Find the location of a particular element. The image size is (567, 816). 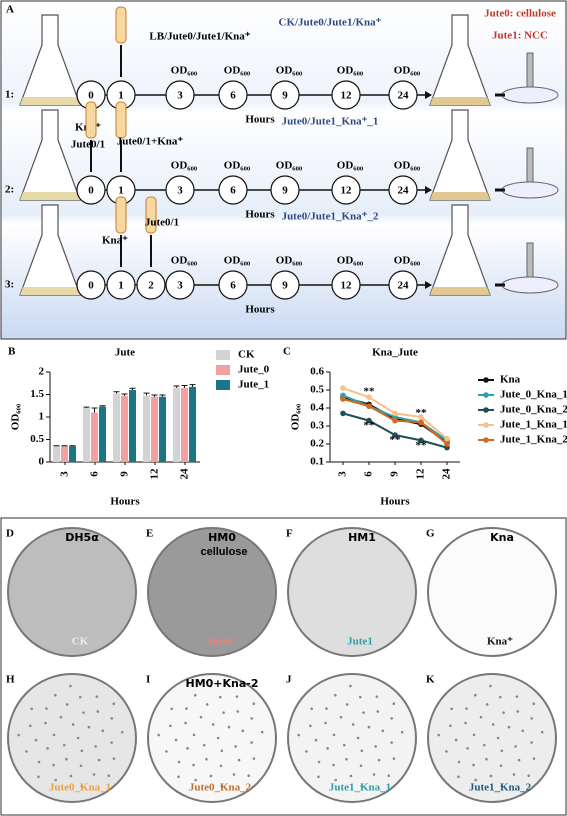

time-node-label: 3 is located at coordinates (180, 191).